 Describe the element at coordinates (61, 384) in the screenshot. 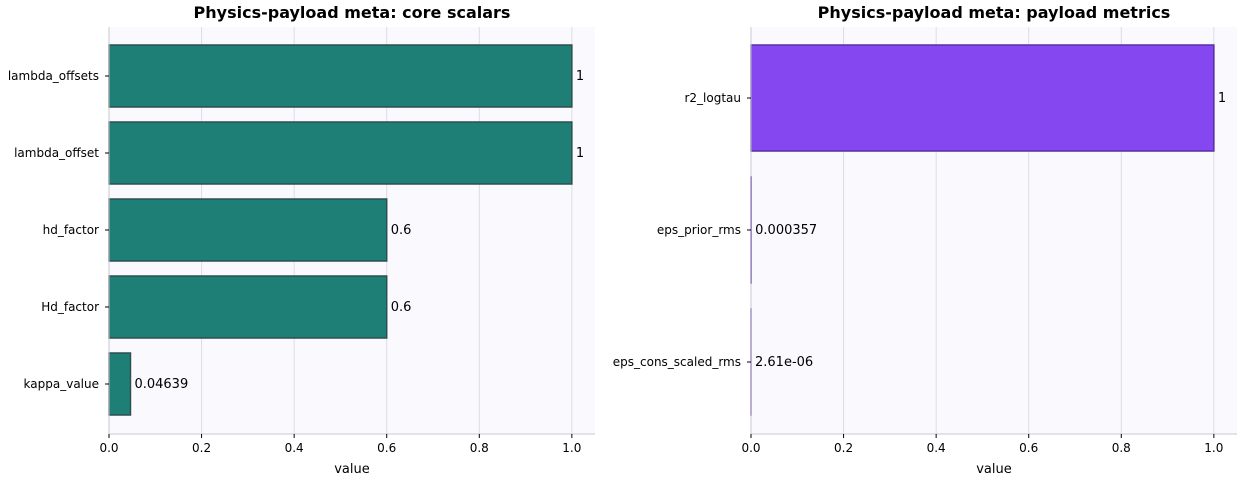

I see `y-tick-label: kappa_value` at that location.